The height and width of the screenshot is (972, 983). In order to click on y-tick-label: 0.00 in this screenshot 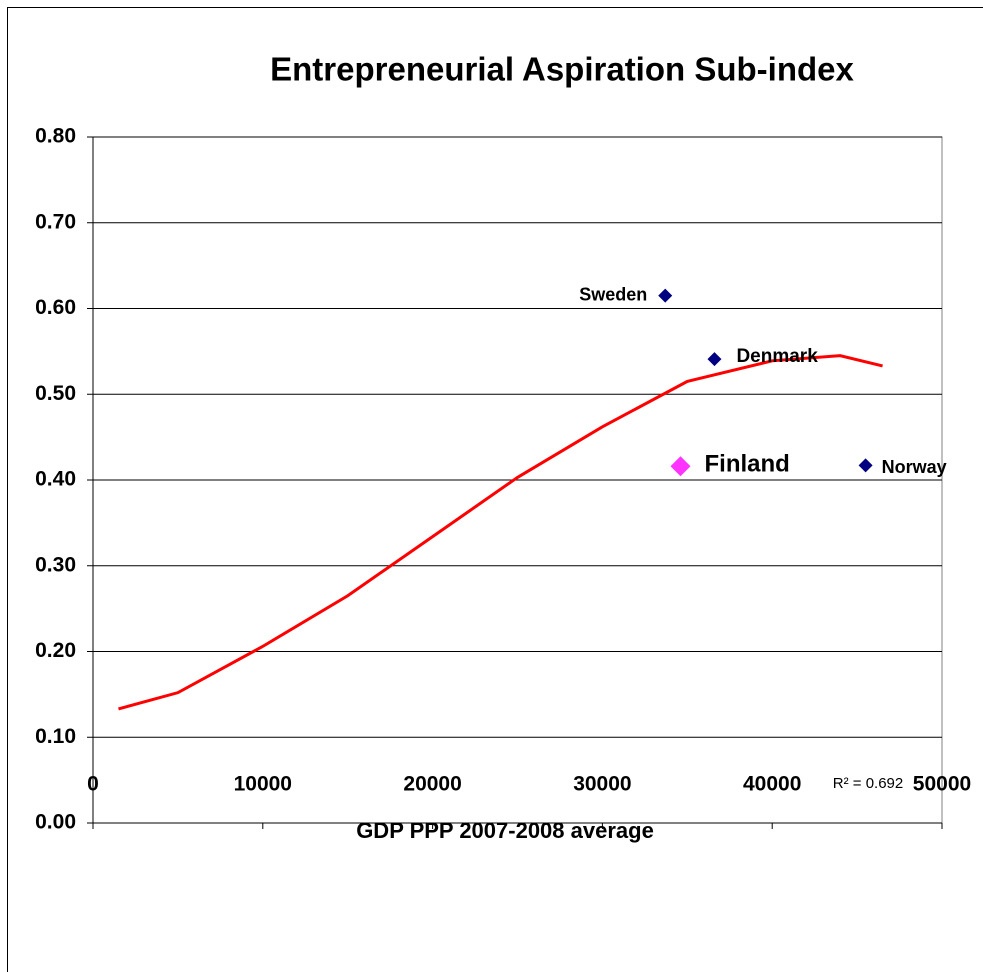, I will do `click(55, 822)`.